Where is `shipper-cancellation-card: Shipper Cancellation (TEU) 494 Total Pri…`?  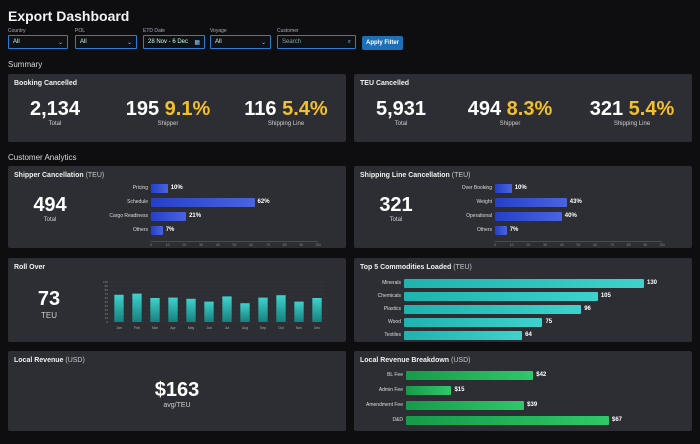 shipper-cancellation-card: Shipper Cancellation (TEU) 494 Total Pri… is located at coordinates (177, 207).